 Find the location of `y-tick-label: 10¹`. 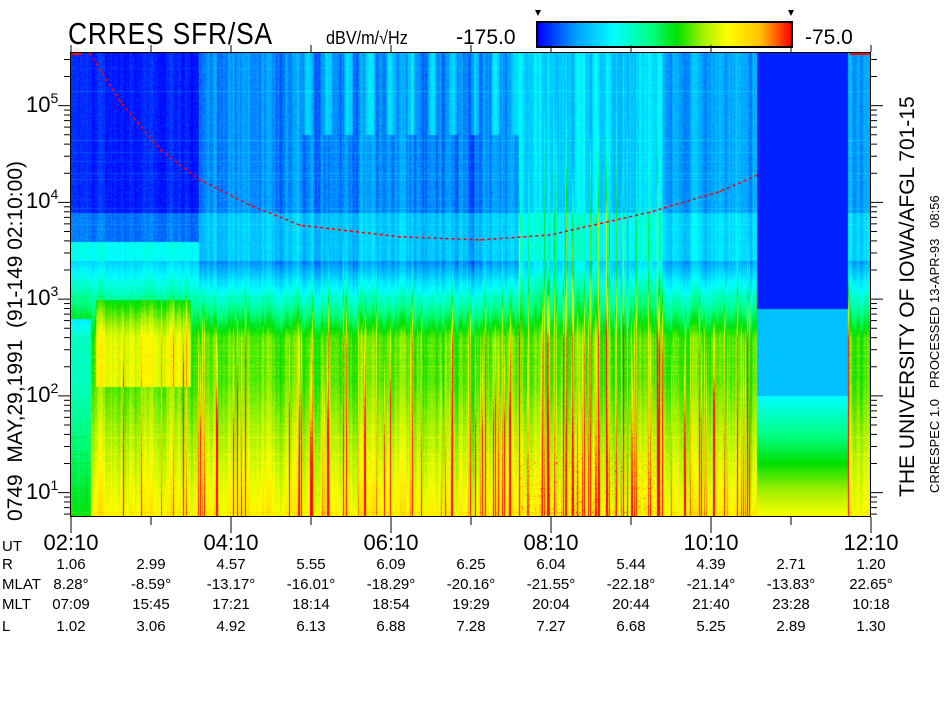

y-tick-label: 10¹ is located at coordinates (42, 491).